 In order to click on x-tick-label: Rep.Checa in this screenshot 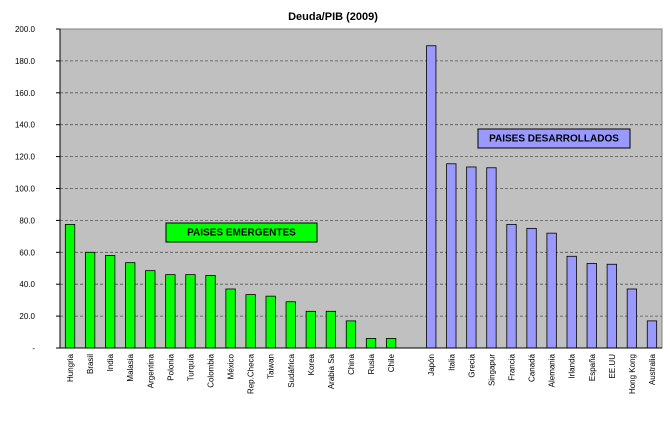, I will do `click(251, 373)`.